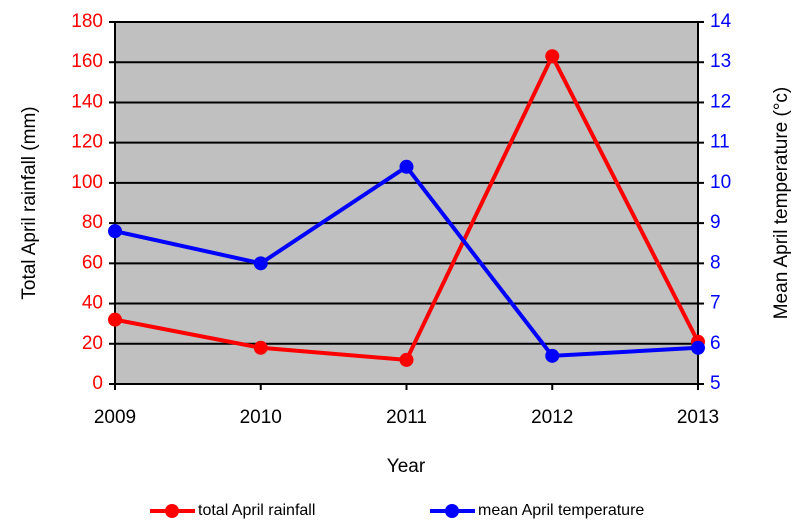 This screenshot has width=795, height=525. I want to click on y-tick-label: 120, so click(87, 142).